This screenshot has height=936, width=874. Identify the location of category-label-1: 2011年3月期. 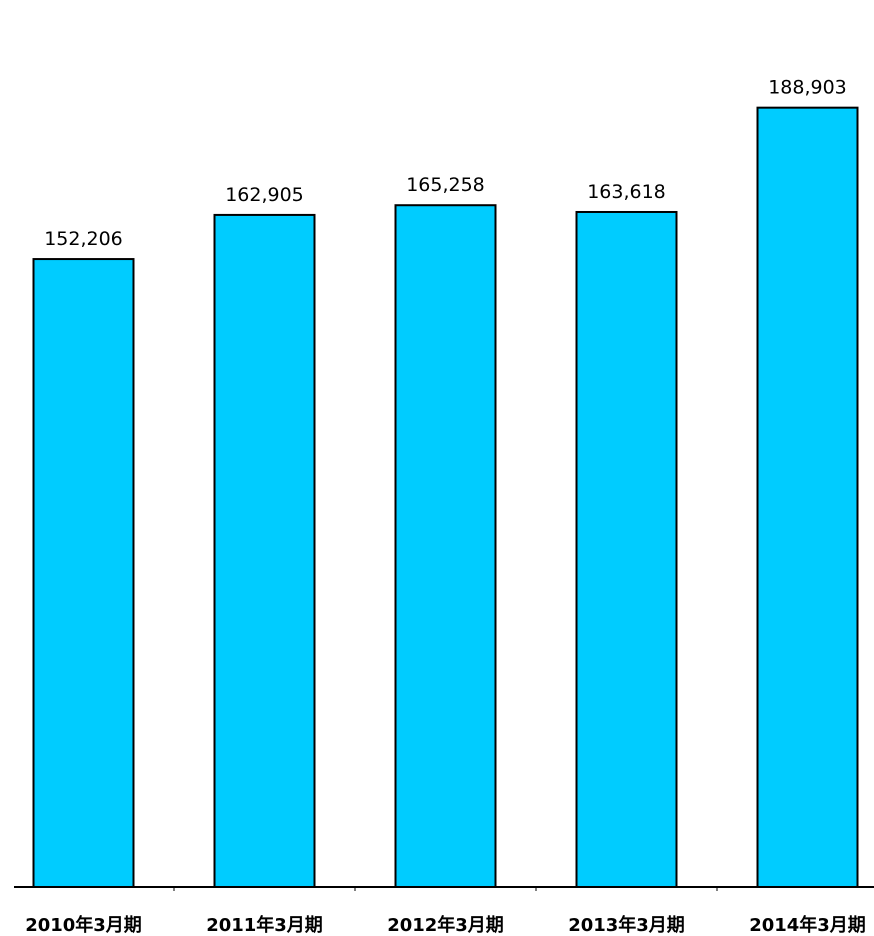
(264, 925).